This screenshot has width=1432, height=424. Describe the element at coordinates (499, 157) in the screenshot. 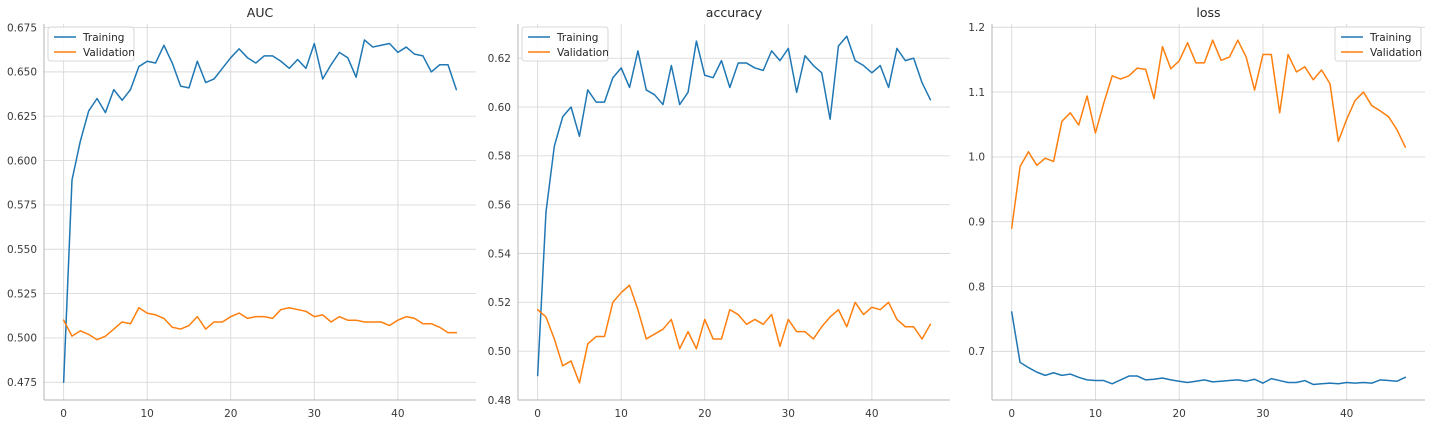

I see `y-tick-label: 0.58` at that location.